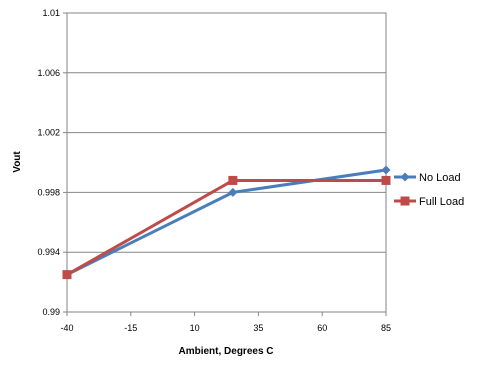 The width and height of the screenshot is (497, 366). I want to click on legend-label-full-load: Full Load, so click(441, 202).